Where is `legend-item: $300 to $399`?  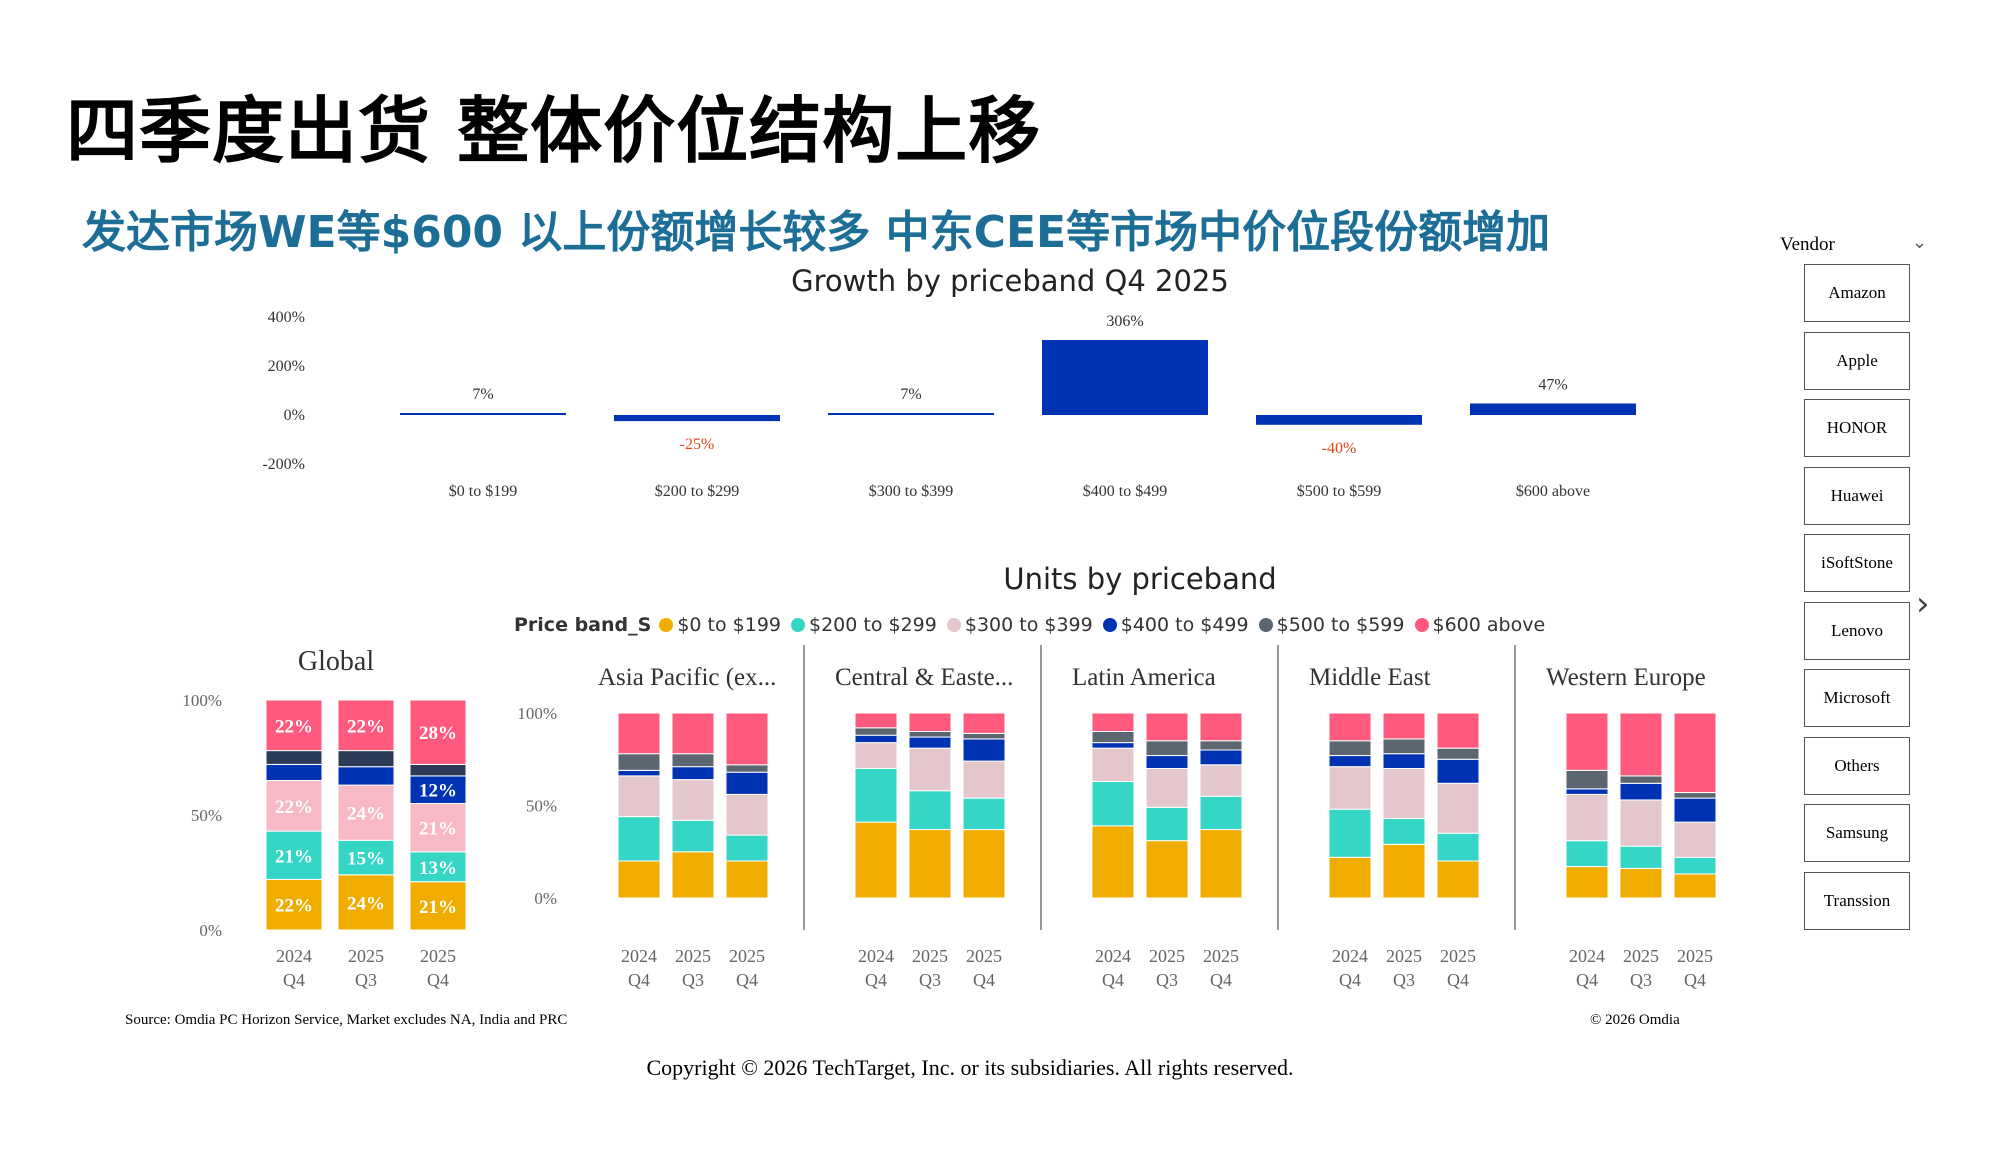
legend-item: $300 to $399 is located at coordinates (1019, 625).